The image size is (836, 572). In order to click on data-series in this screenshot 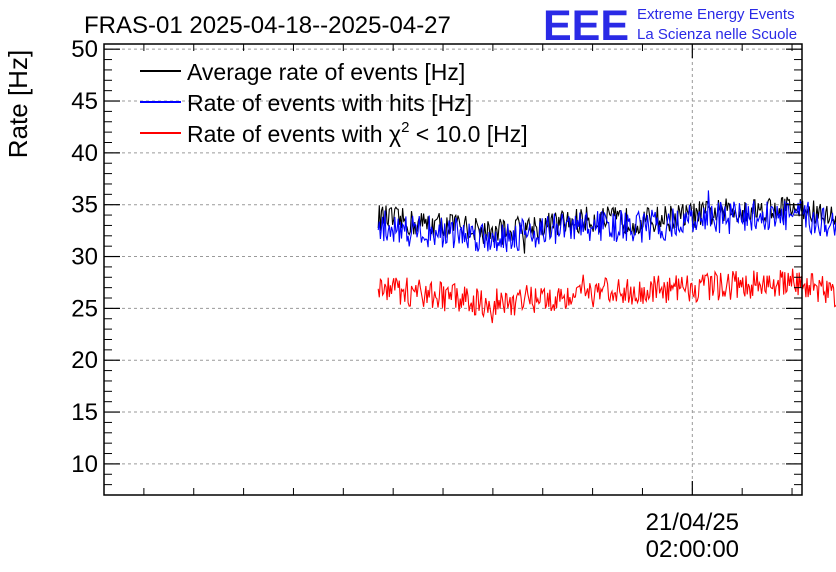, I will do `click(606, 257)`.